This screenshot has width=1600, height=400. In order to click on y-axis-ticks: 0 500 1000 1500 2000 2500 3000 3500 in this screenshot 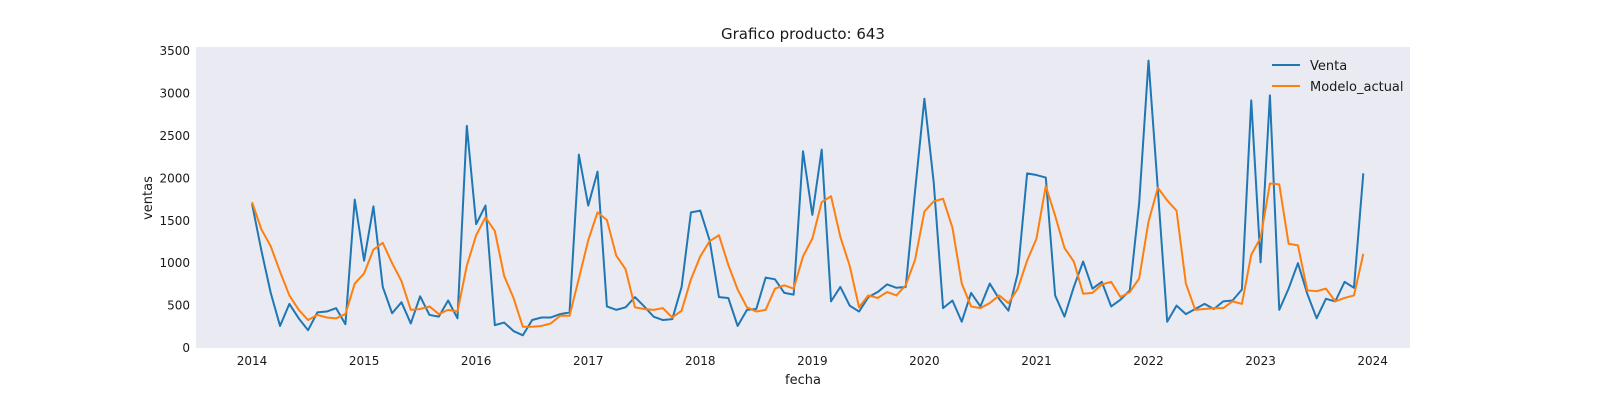, I will do `click(174, 199)`.